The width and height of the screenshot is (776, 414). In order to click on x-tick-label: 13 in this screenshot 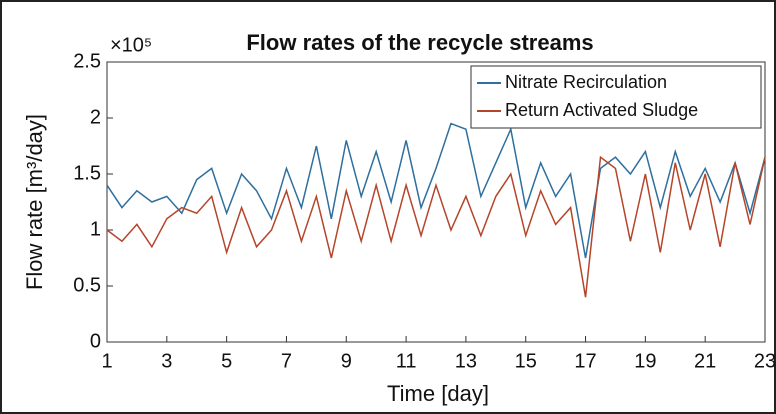, I will do `click(466, 361)`.